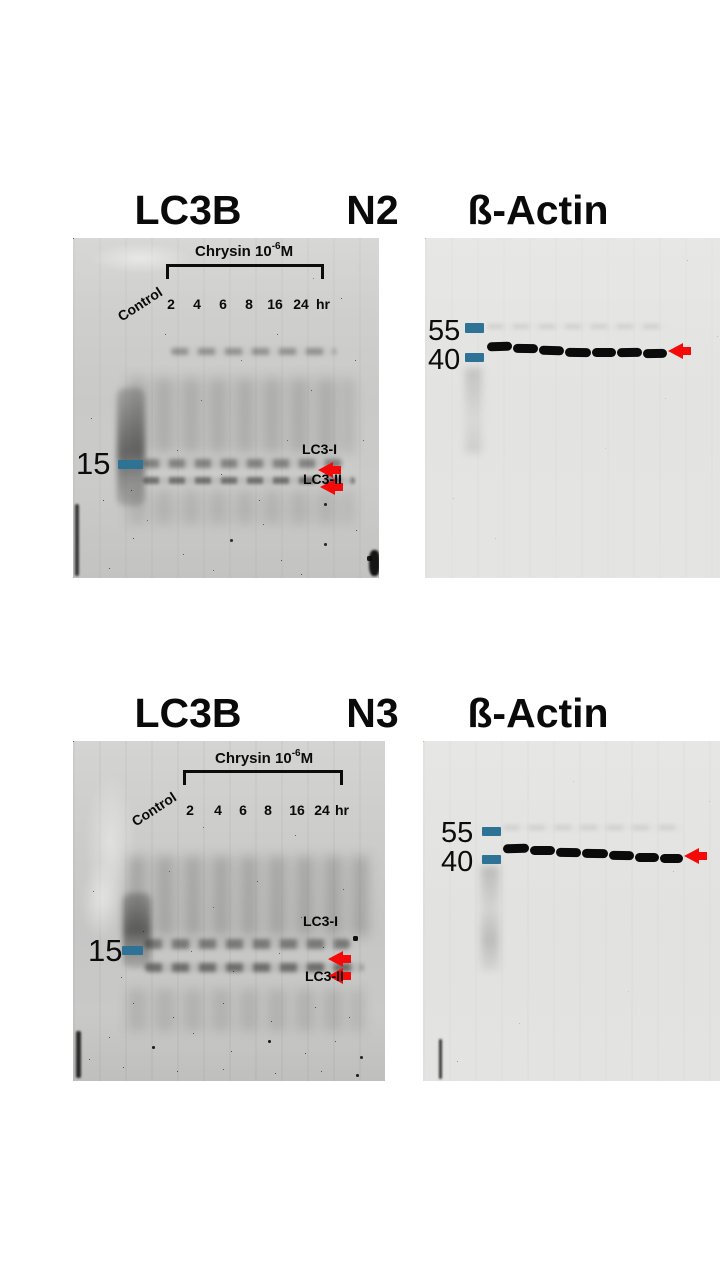 Image resolution: width=720 pixels, height=1280 pixels. What do you see at coordinates (253, 351) in the screenshot?
I see `faint-upper-band-row` at bounding box center [253, 351].